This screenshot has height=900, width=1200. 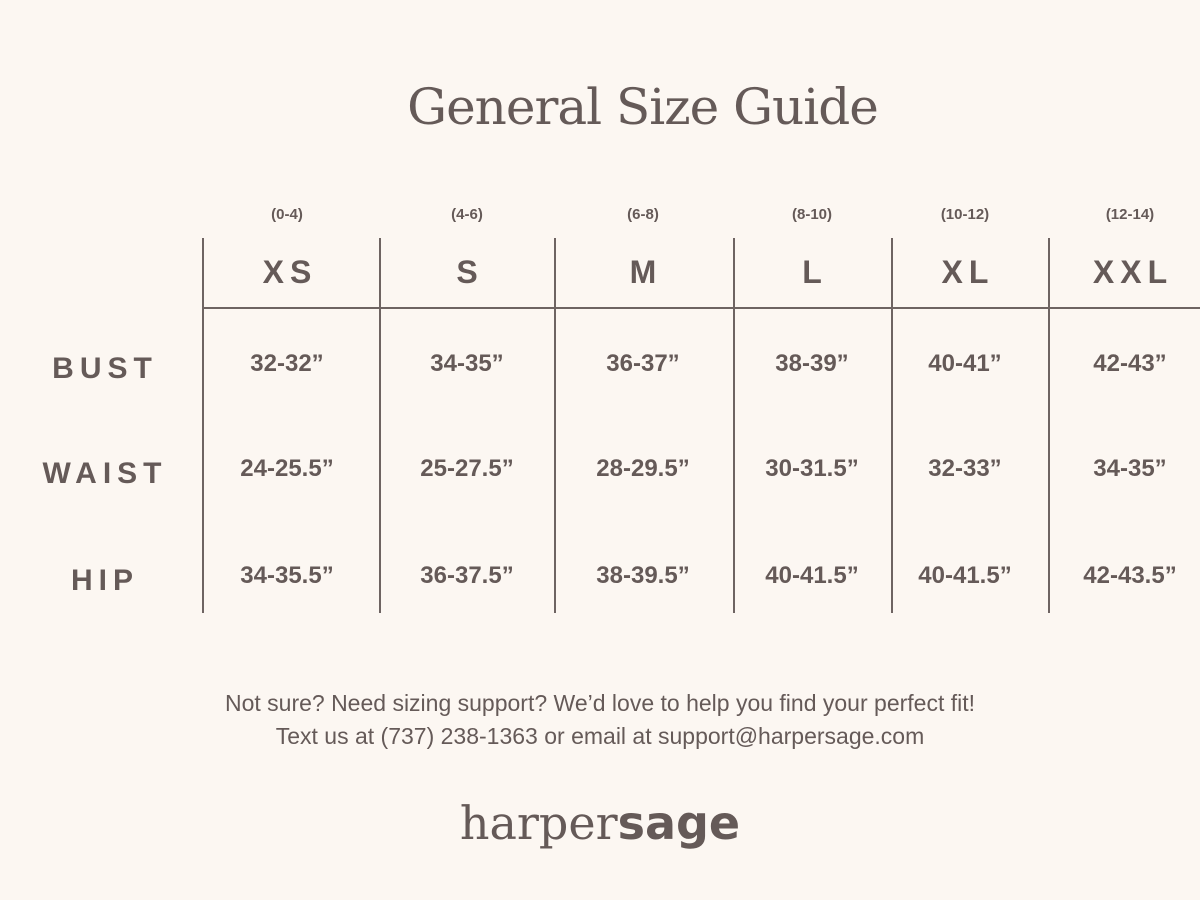 What do you see at coordinates (467, 214) in the screenshot?
I see `size-range: (4-6)` at bounding box center [467, 214].